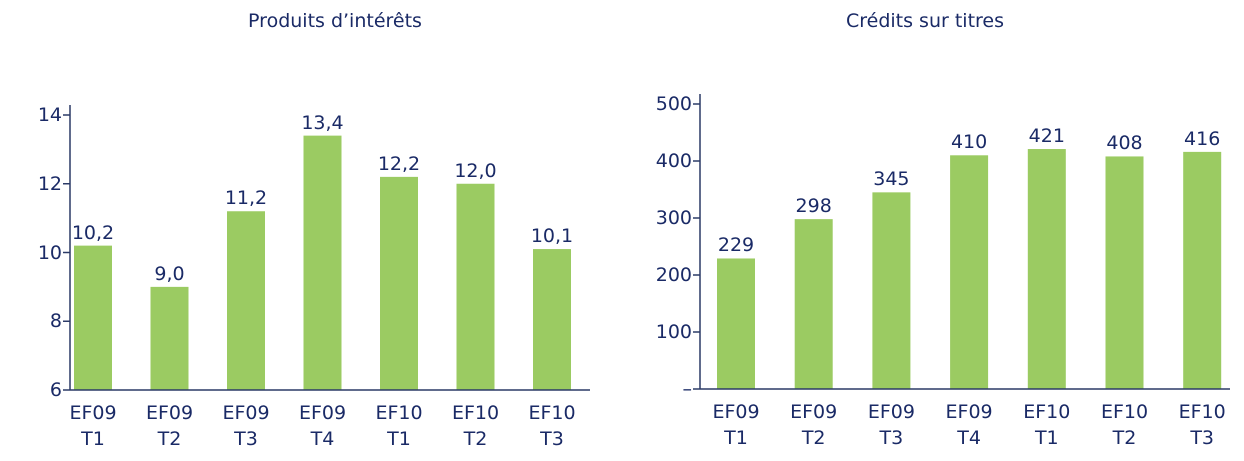 This screenshot has width=1244, height=461. What do you see at coordinates (687, 389) in the screenshot?
I see `y-tick-label: –` at bounding box center [687, 389].